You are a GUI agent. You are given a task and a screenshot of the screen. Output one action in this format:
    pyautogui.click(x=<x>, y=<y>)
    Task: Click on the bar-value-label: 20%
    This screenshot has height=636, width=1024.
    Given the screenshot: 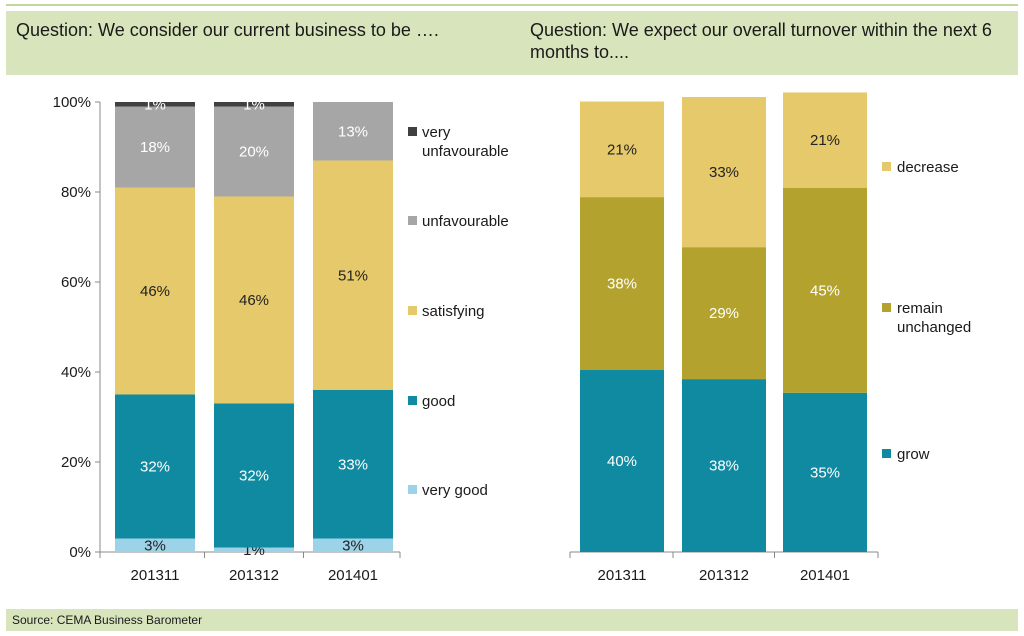 What is the action you would take?
    pyautogui.click(x=254, y=152)
    